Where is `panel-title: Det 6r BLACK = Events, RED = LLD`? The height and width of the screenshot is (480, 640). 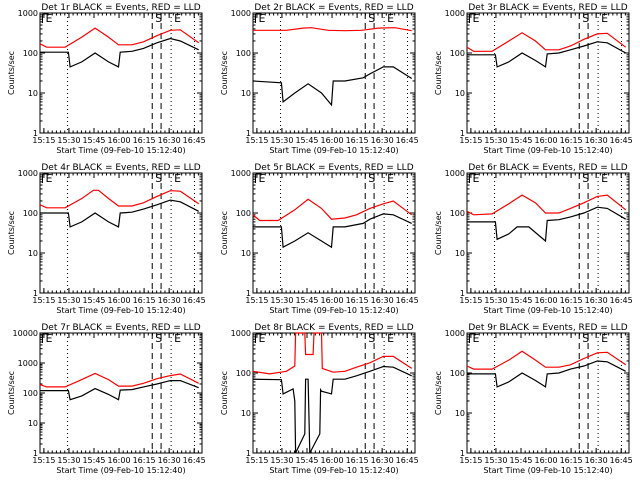 panel-title: Det 6r BLACK = Events, RED = LLD is located at coordinates (547, 168).